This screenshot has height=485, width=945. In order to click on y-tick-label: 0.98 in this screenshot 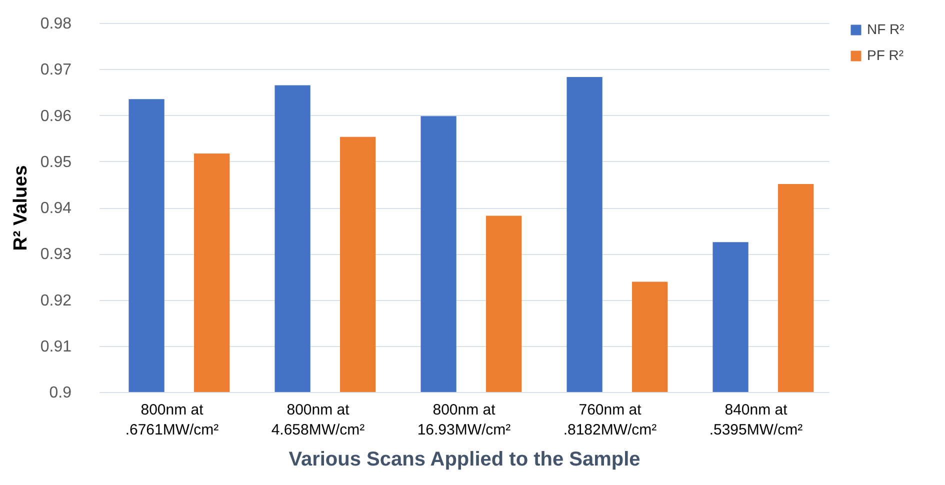, I will do `click(56, 24)`.